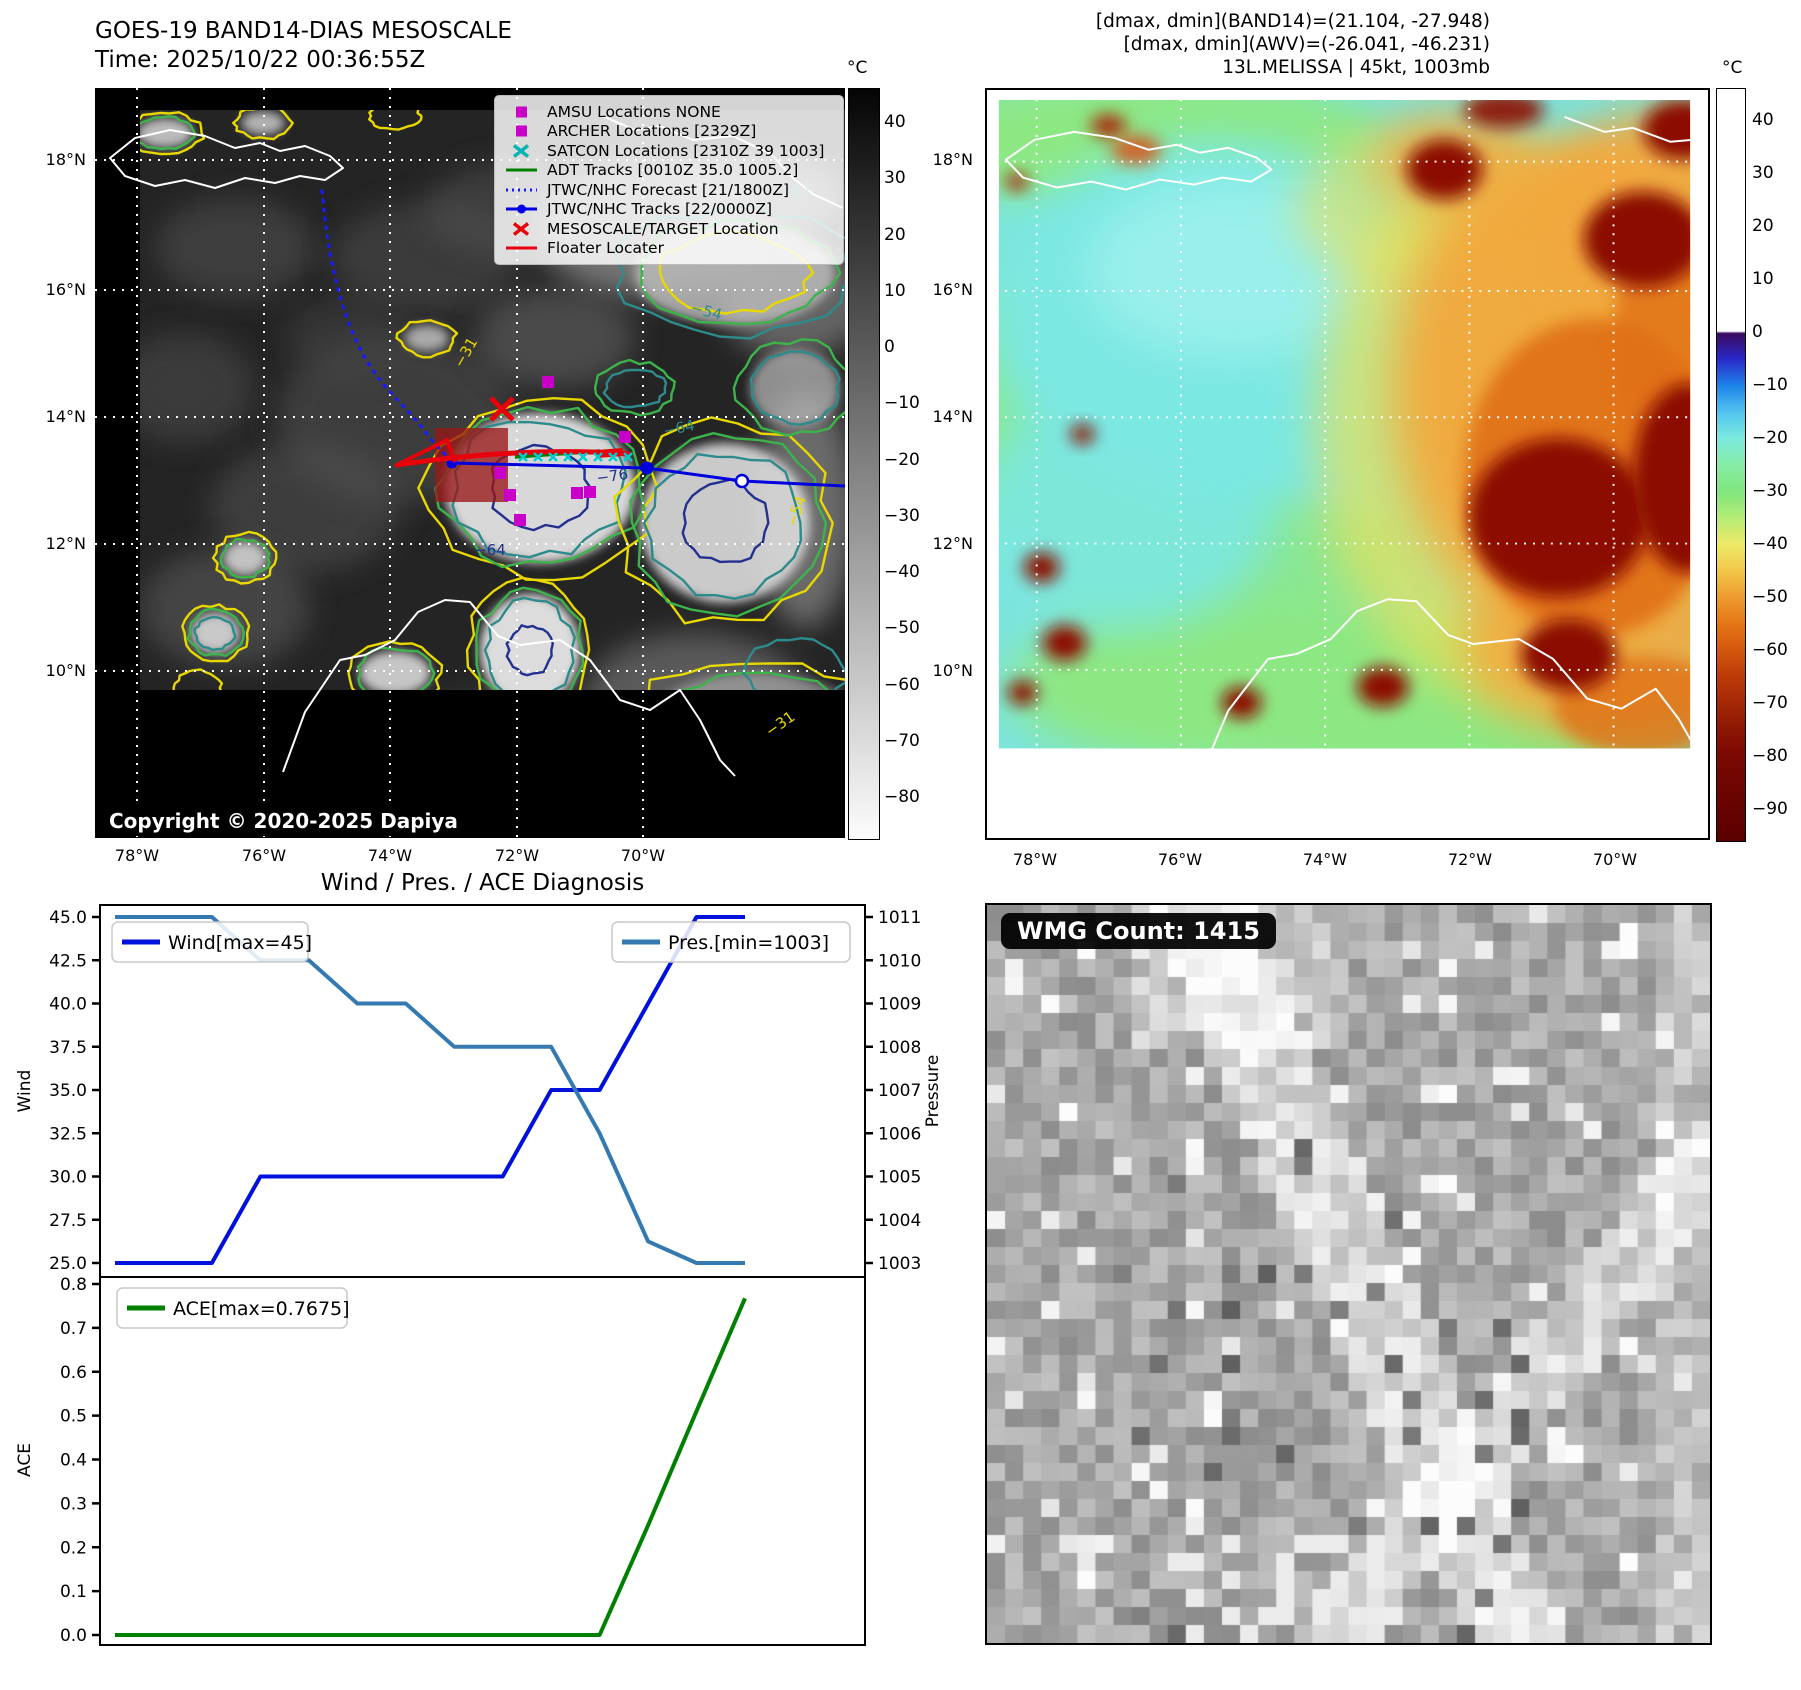  I want to click on wind-ytick-label: 27.5, so click(68, 1221).